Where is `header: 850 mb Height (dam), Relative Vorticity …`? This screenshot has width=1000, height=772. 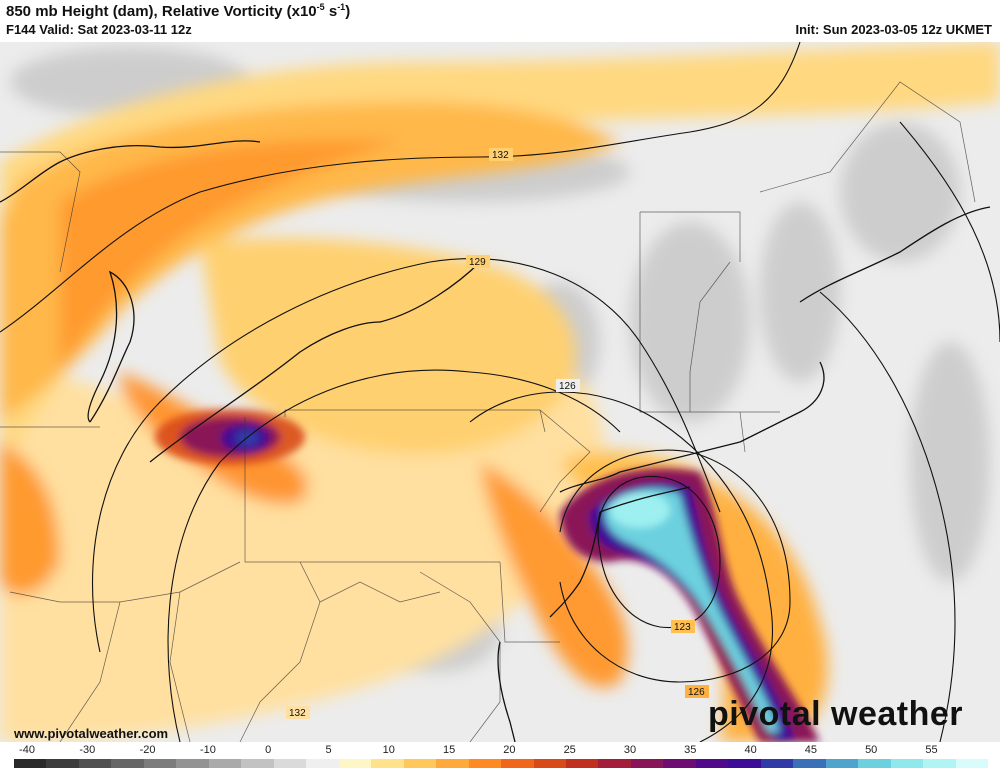 header: 850 mb Height (dam), Relative Vorticity … is located at coordinates (500, 21).